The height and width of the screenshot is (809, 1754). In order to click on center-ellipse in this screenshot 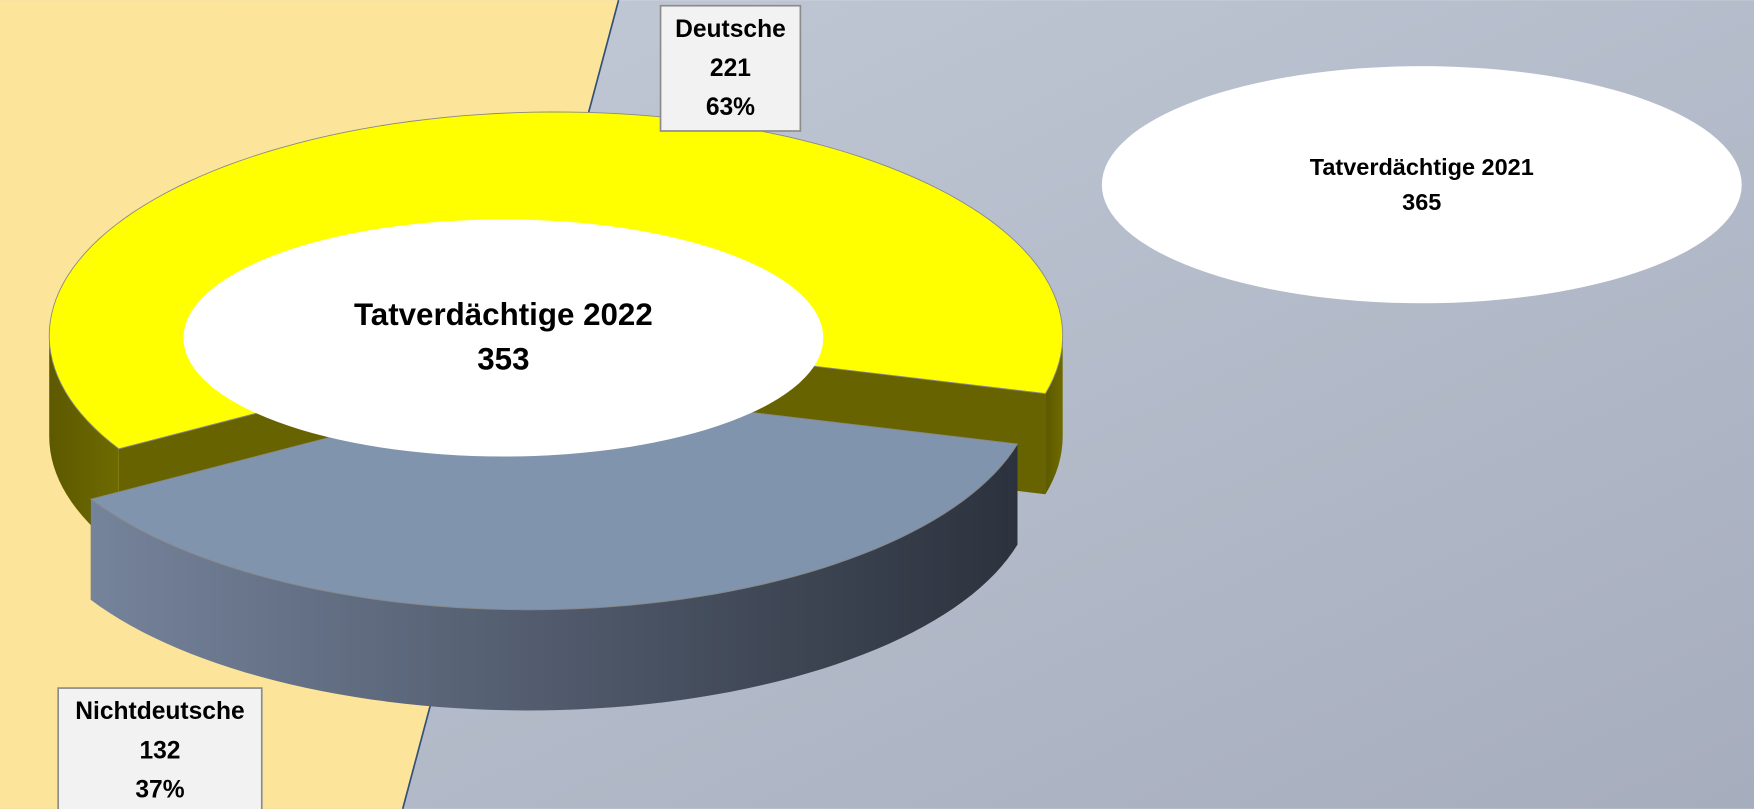, I will do `click(503, 338)`.